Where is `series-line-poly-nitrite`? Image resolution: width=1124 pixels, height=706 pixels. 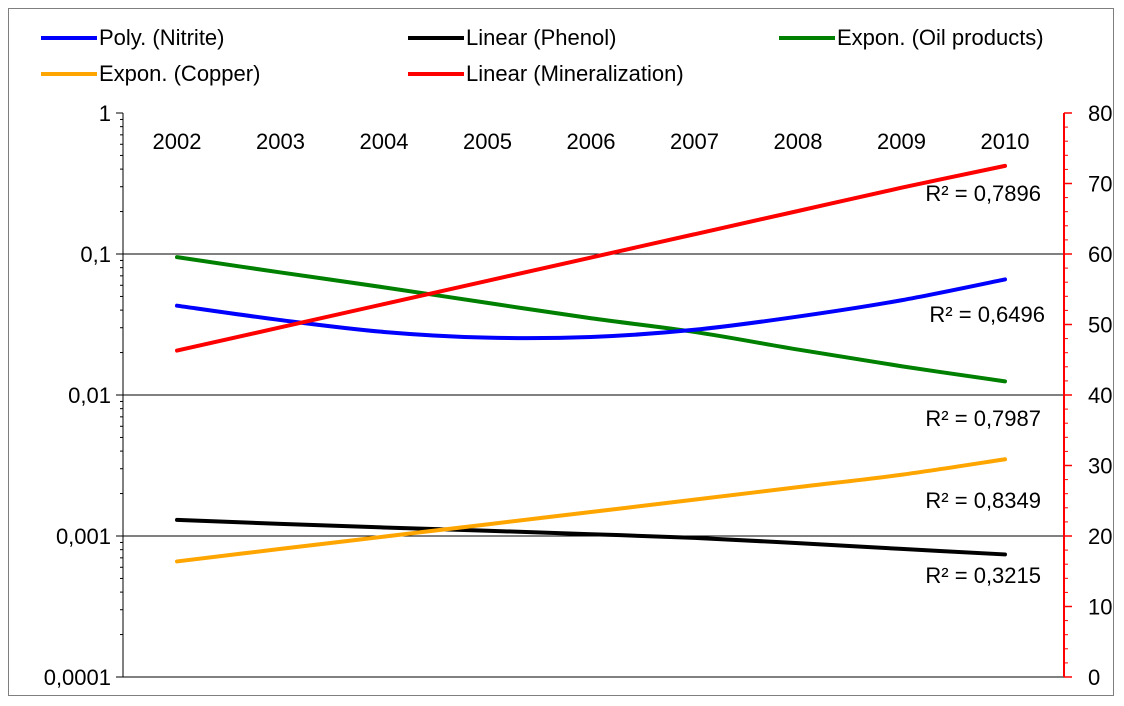 series-line-poly-nitrite is located at coordinates (591, 309).